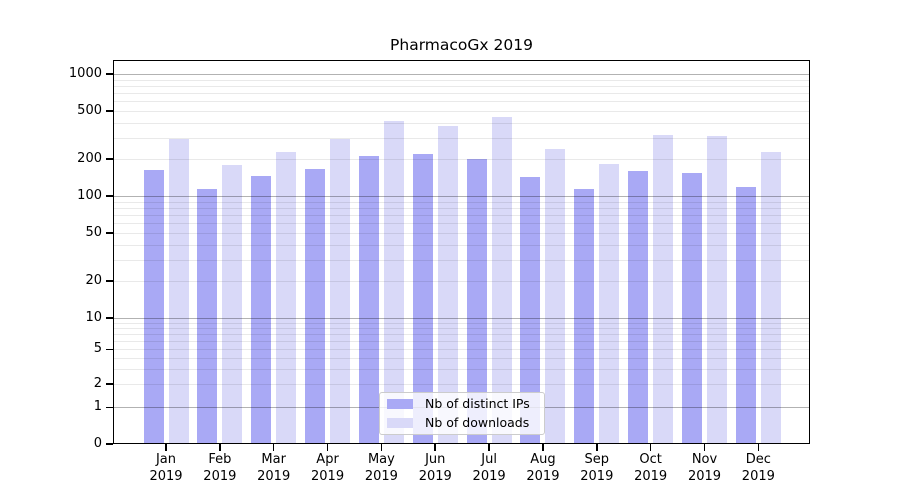  I want to click on x-tick-label-mar: Mar 2019, so click(274, 468).